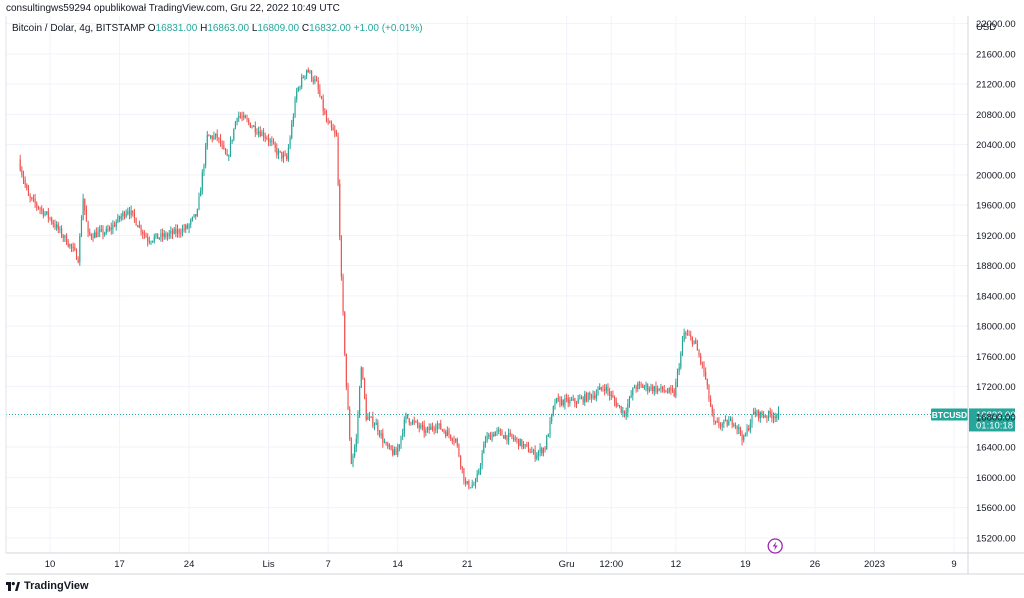 The image size is (1024, 598). I want to click on x-tick-label: 7, so click(328, 564).